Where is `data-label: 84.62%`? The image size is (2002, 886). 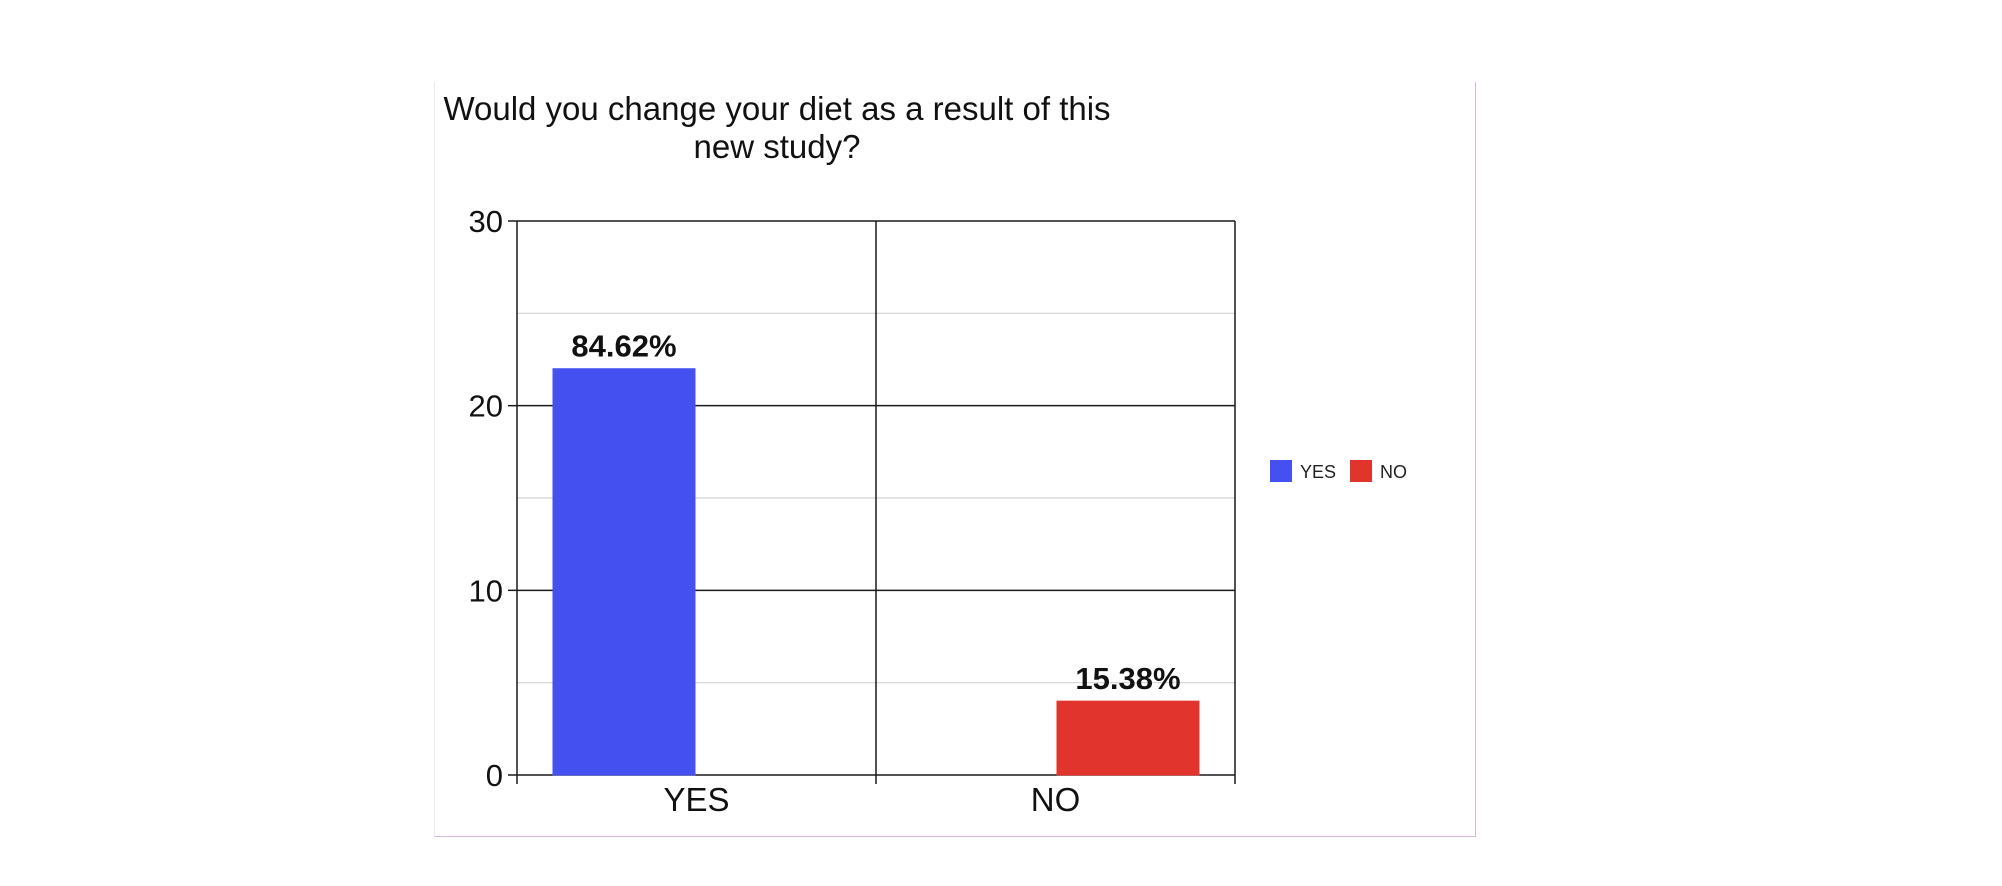
data-label: 84.62% is located at coordinates (623, 346).